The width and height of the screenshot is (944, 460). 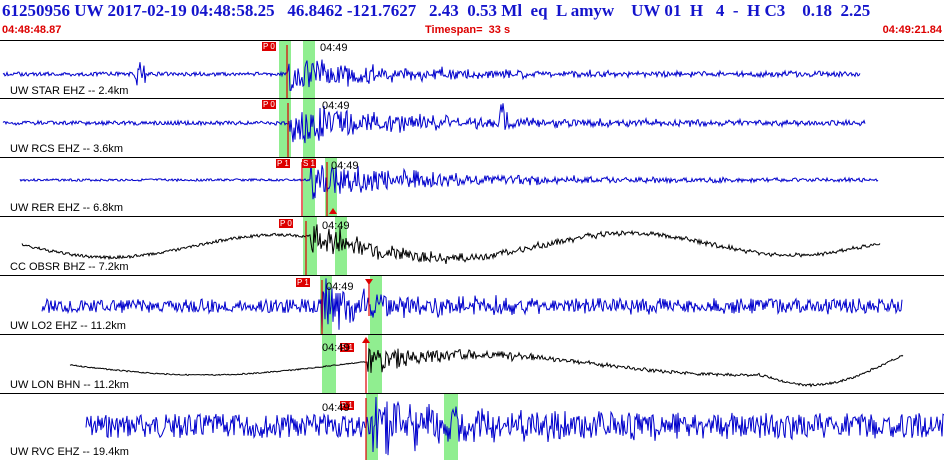 What do you see at coordinates (67, 208) in the screenshot?
I see `station-label: UW RER EHZ -- 6.8km` at bounding box center [67, 208].